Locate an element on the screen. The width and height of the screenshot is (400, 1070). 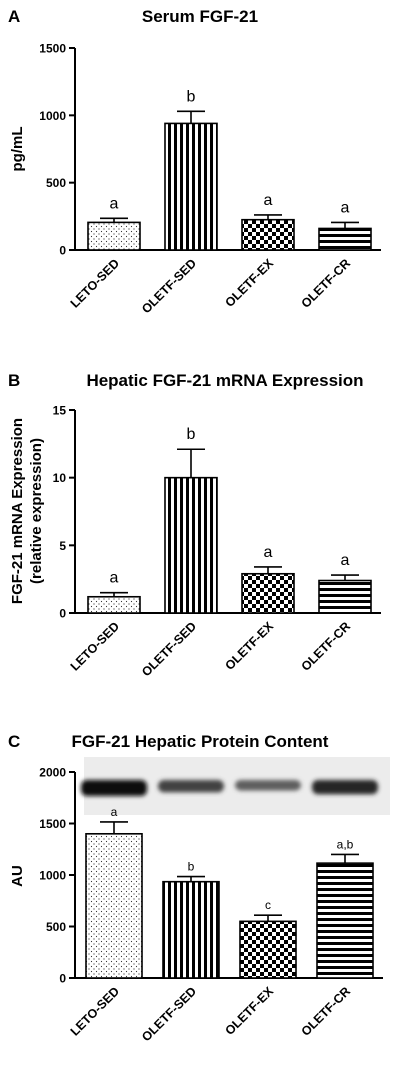
chart-title: Hepatic FGF-21 mRNA Expression is located at coordinates (224, 380).